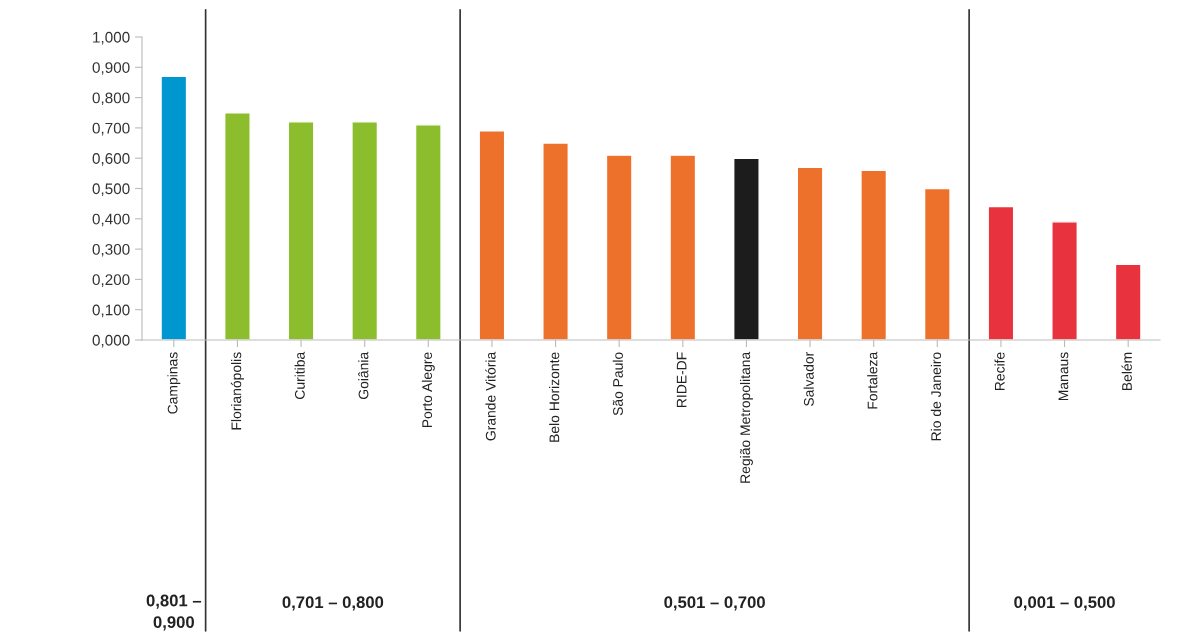 Image resolution: width=1198 pixels, height=641 pixels. What do you see at coordinates (999, 371) in the screenshot?
I see `x-tick-label: Recife` at bounding box center [999, 371].